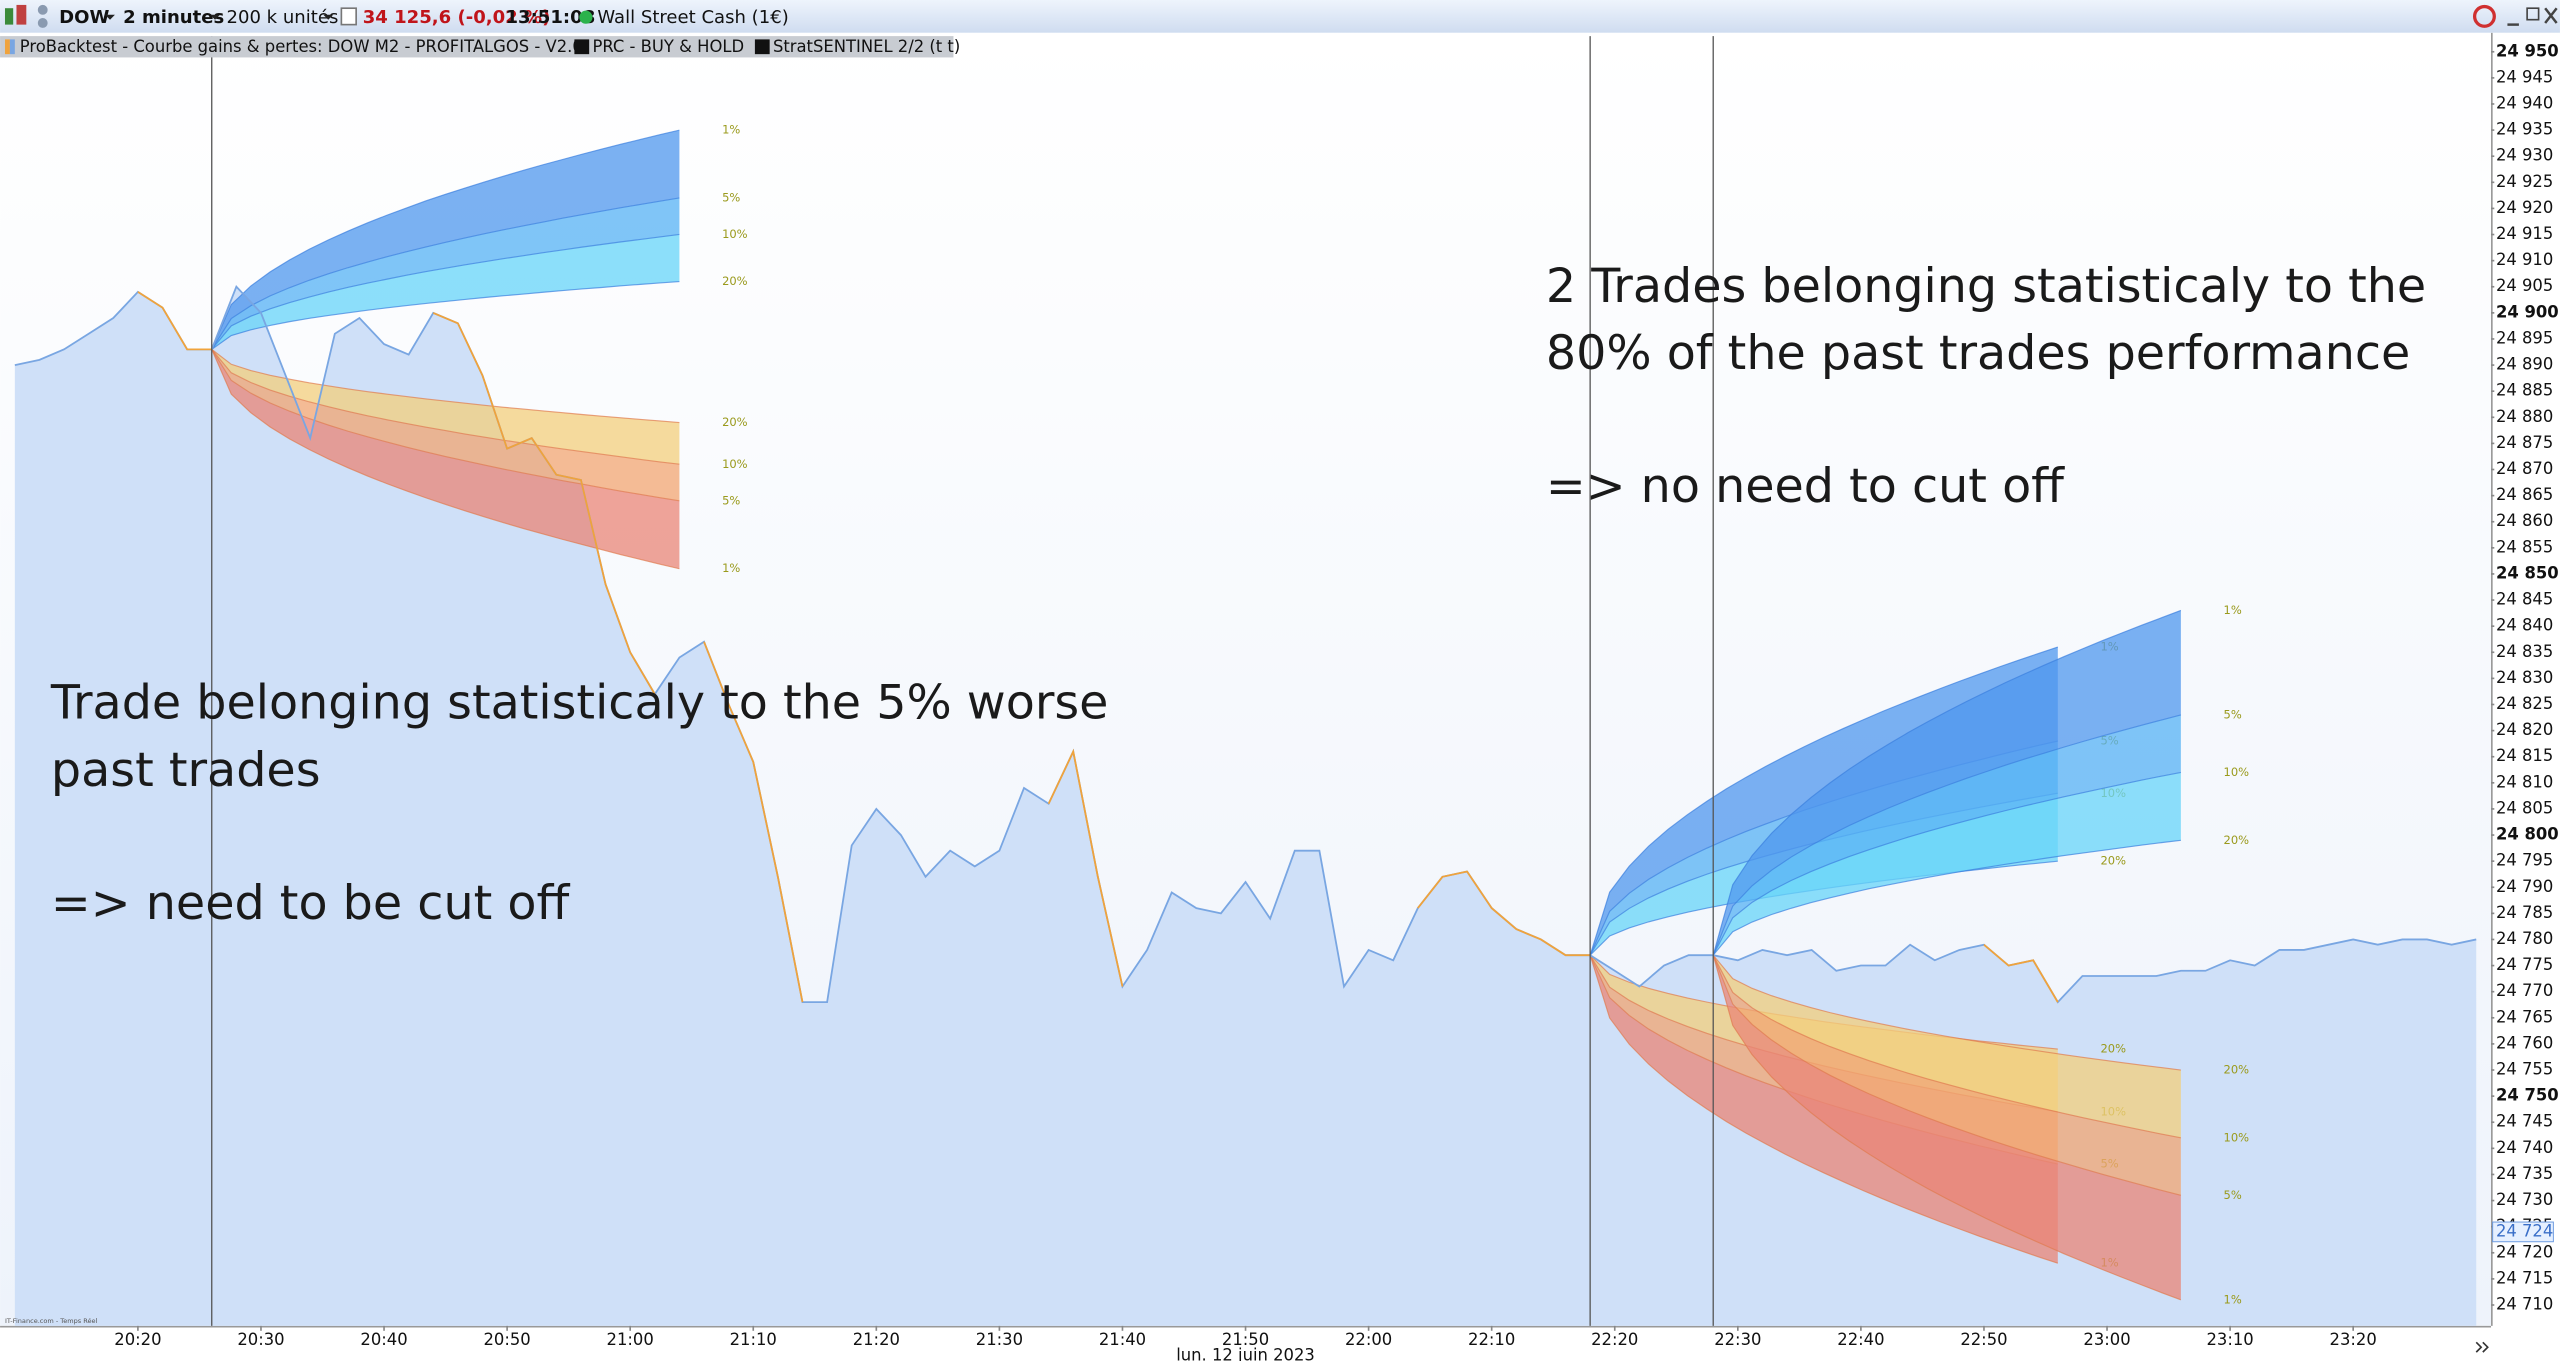 This screenshot has width=2560, height=1361. Describe the element at coordinates (2484, 16) in the screenshot. I see `refresh-icon` at that location.